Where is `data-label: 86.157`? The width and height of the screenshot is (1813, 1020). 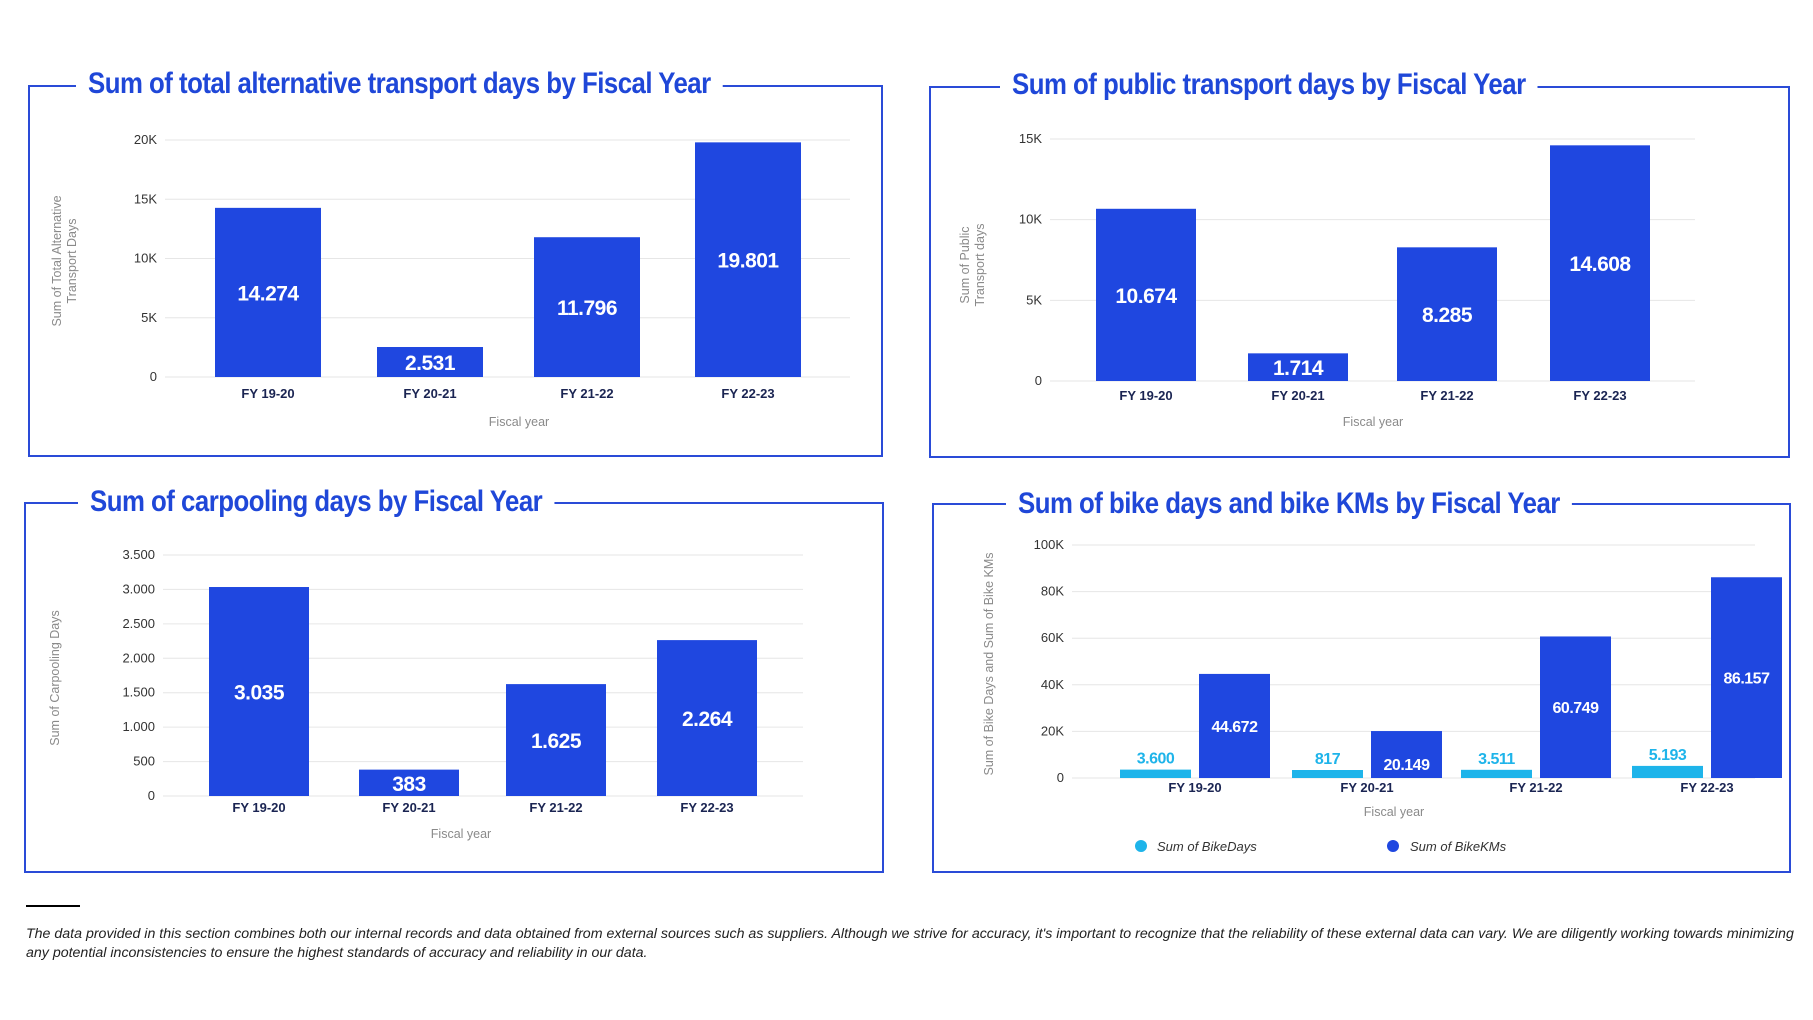
data-label: 86.157 is located at coordinates (1747, 679).